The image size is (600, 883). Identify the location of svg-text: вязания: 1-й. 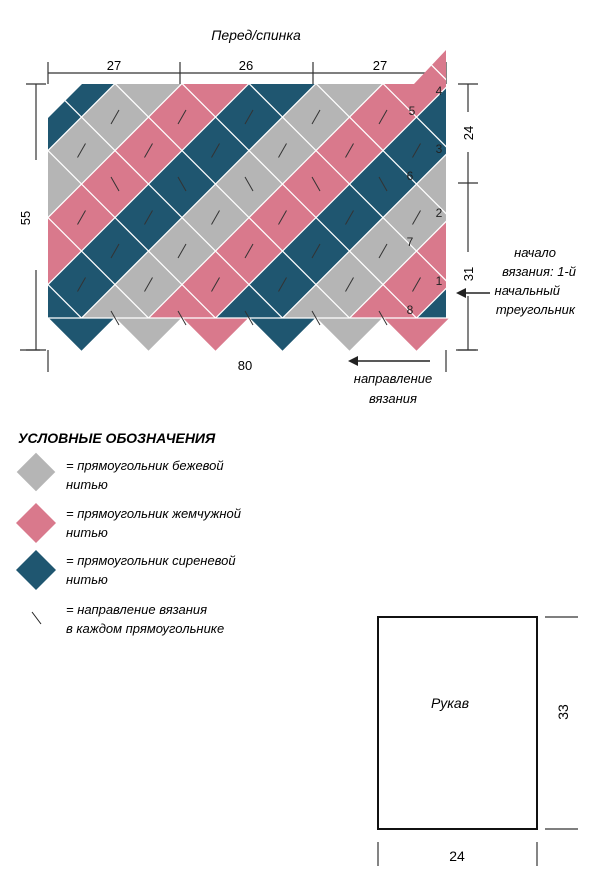
(539, 271).